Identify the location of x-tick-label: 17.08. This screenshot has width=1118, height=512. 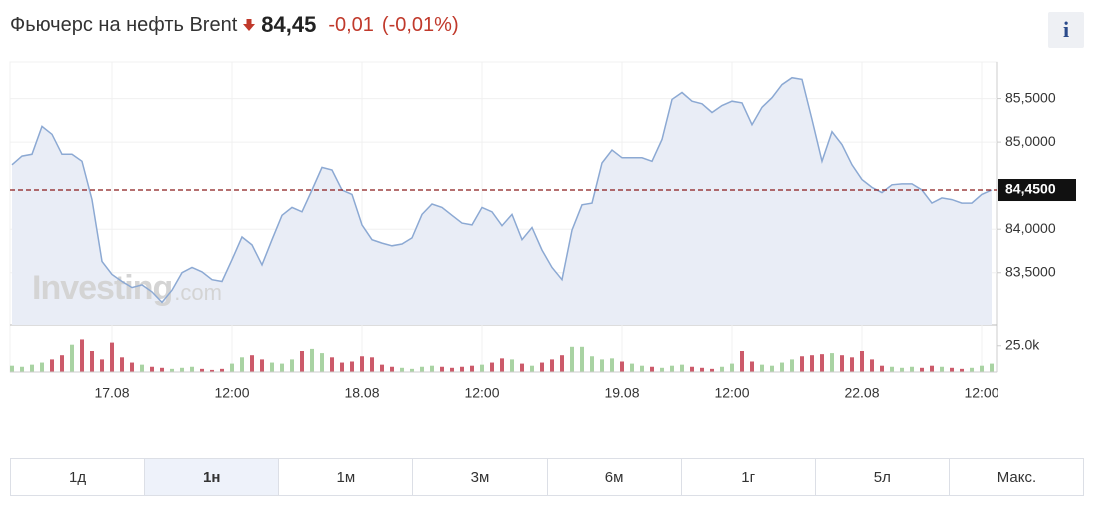
(111, 393).